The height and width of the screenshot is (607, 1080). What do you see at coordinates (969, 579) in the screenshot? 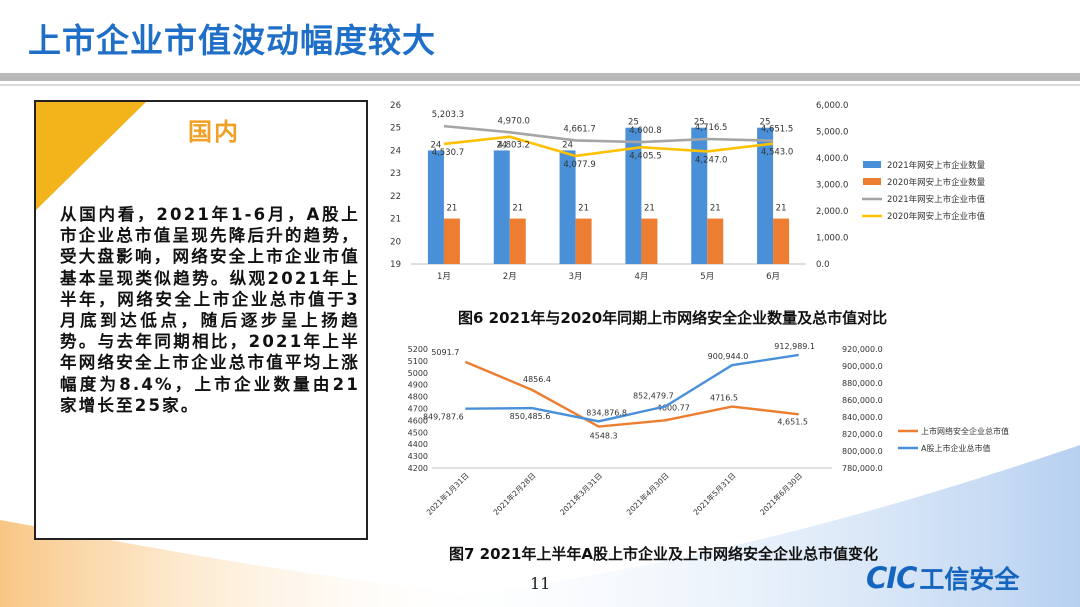
I see `logo-text: 工信安全` at bounding box center [969, 579].